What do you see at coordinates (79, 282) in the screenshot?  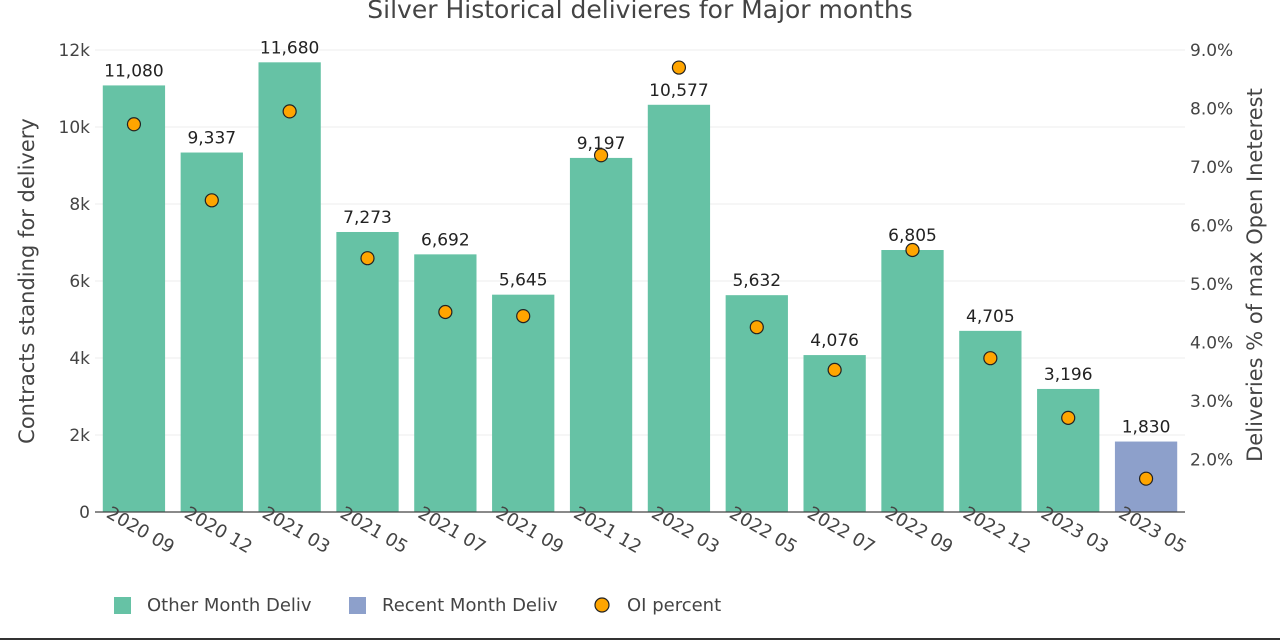 I see `y-tick-label: 6k` at bounding box center [79, 282].